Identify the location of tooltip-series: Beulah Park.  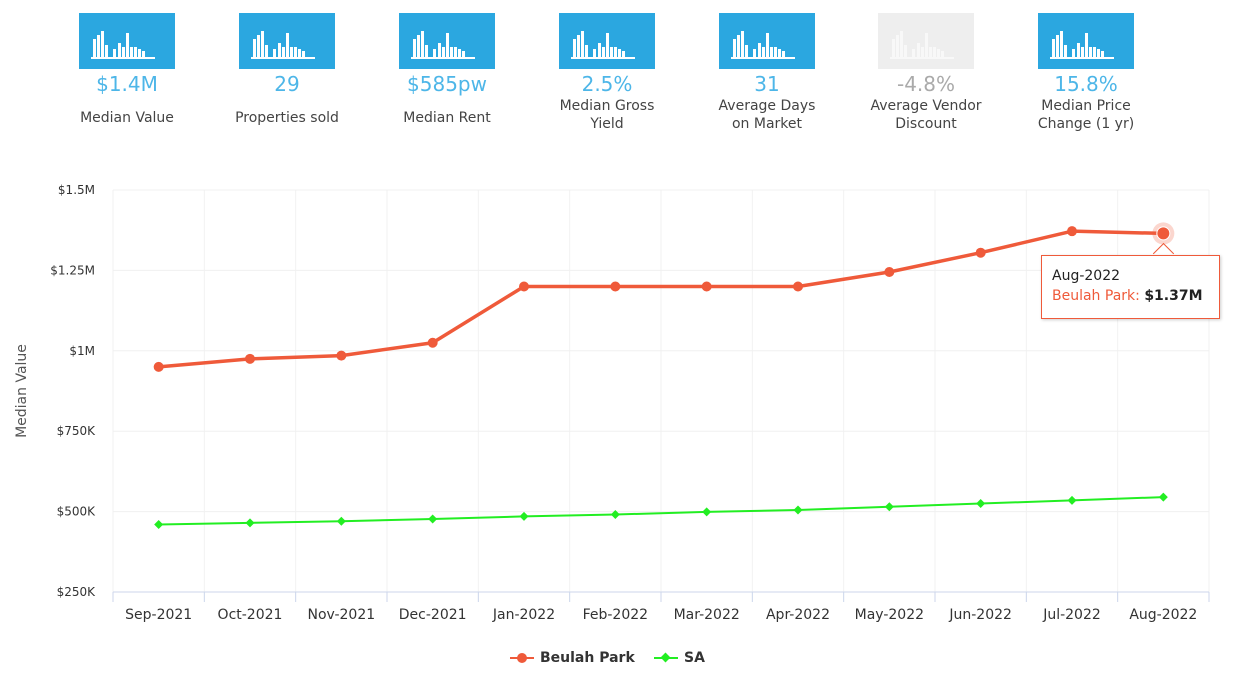
(1094, 296).